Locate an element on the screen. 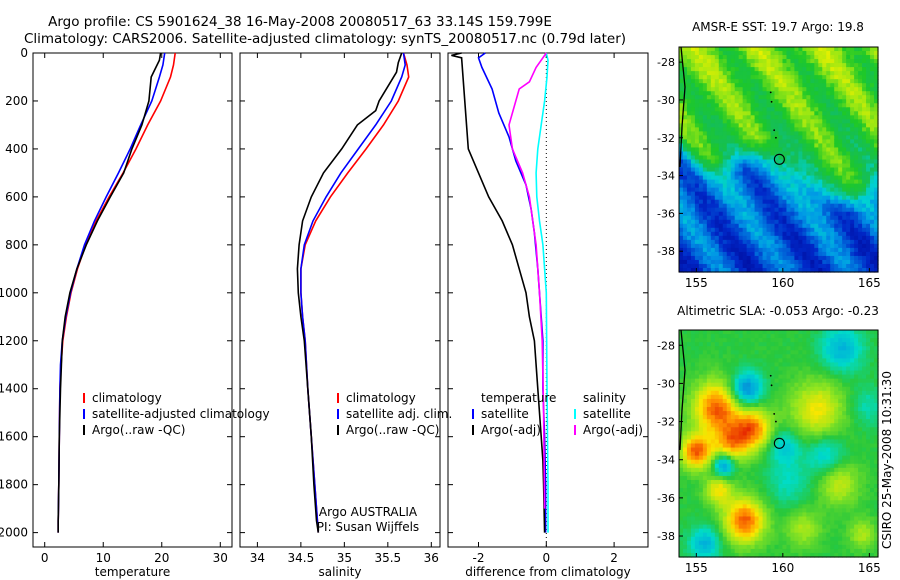 This screenshot has height=580, width=900. y-tick-label: 800 is located at coordinates (16, 245).